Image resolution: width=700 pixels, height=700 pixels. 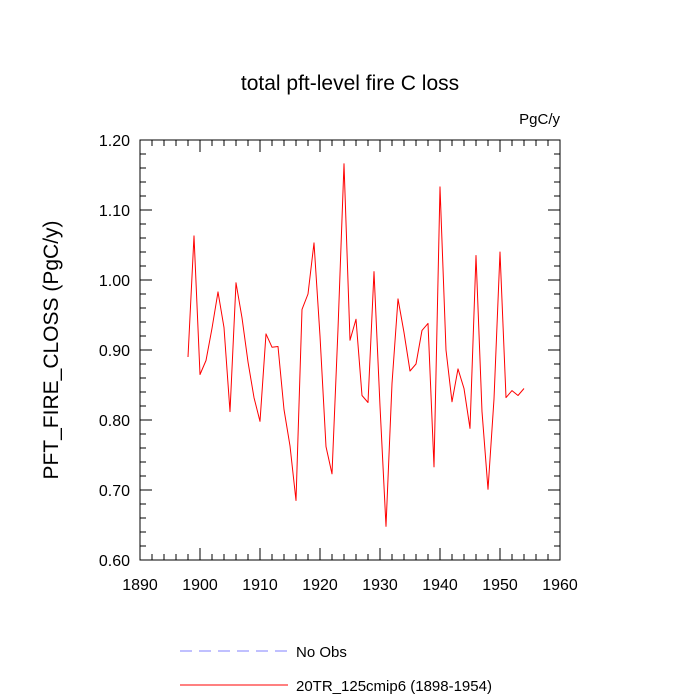 What do you see at coordinates (114, 421) in the screenshot?
I see `y-tick-label: 0.80` at bounding box center [114, 421].